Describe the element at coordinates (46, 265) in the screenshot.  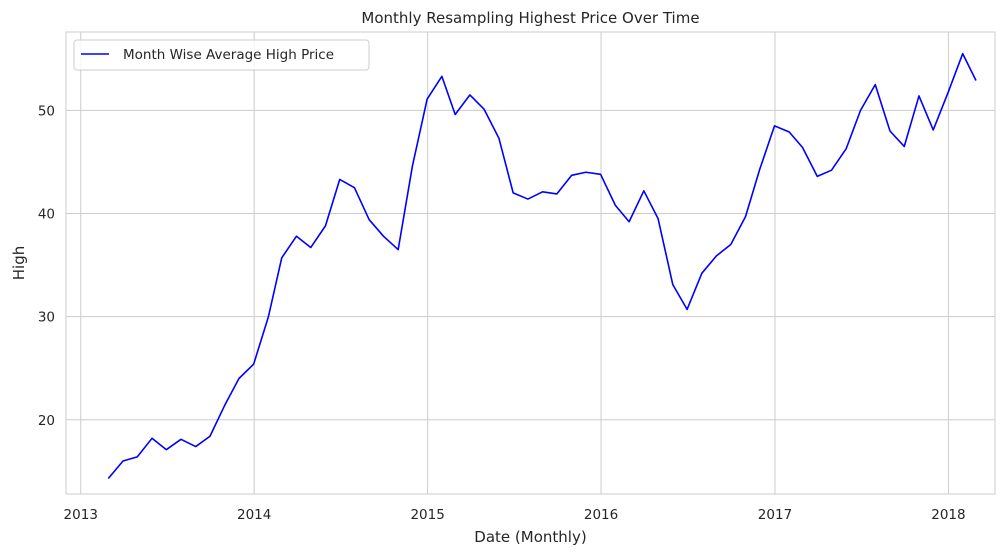
I see `y-axis-ticks: 20 30 40 50` at that location.